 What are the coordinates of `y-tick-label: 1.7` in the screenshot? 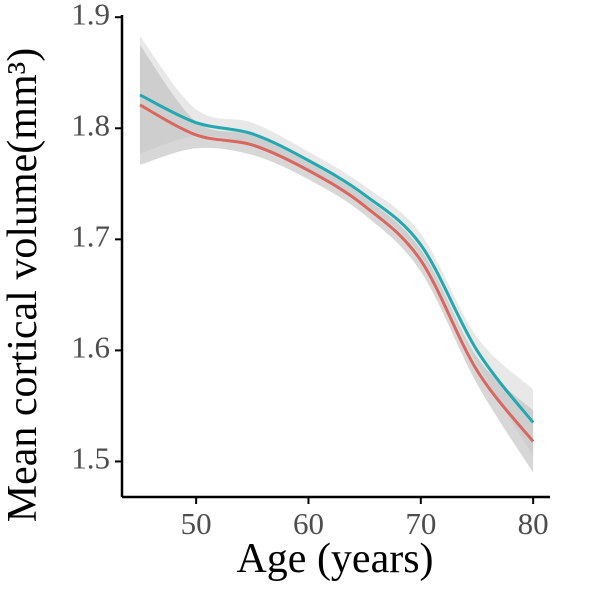 It's located at (90, 235).